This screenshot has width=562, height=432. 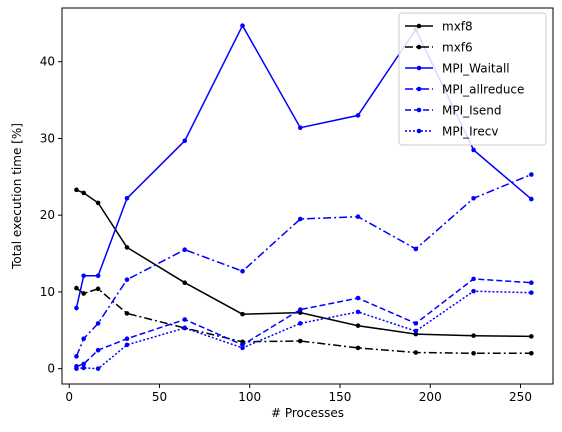 I want to click on legend-label: MPI_Waitall, so click(x=476, y=69).